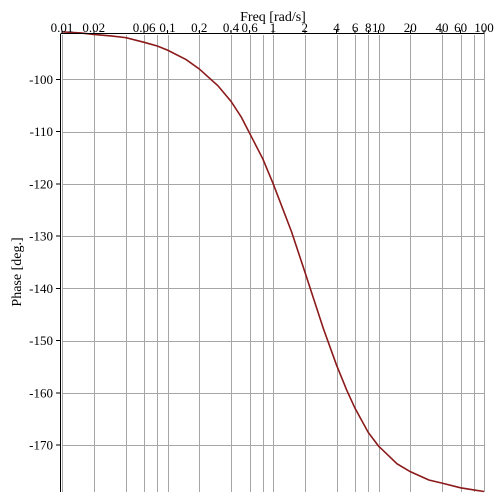 The height and width of the screenshot is (500, 500). What do you see at coordinates (144, 27) in the screenshot?
I see `x-tick-label: 0.06` at bounding box center [144, 27].